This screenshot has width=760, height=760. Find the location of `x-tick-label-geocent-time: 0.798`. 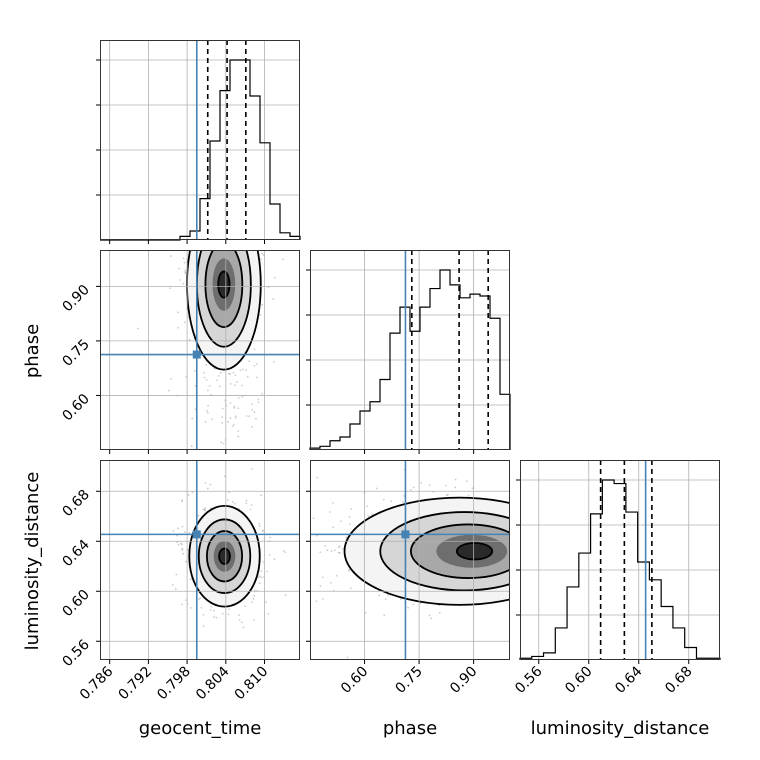

x-tick-label-geocent-time: 0.798 is located at coordinates (174, 684).